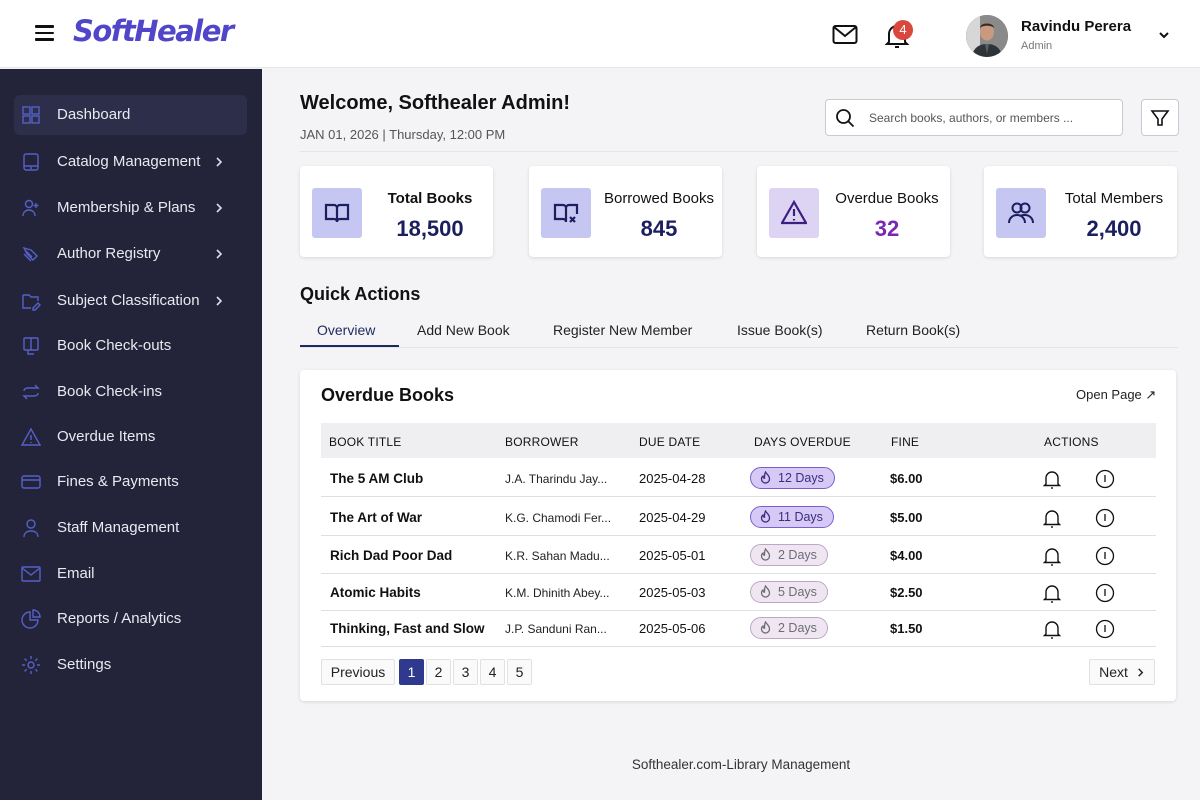  What do you see at coordinates (542, 442) in the screenshot?
I see `column-header: BORROWER` at bounding box center [542, 442].